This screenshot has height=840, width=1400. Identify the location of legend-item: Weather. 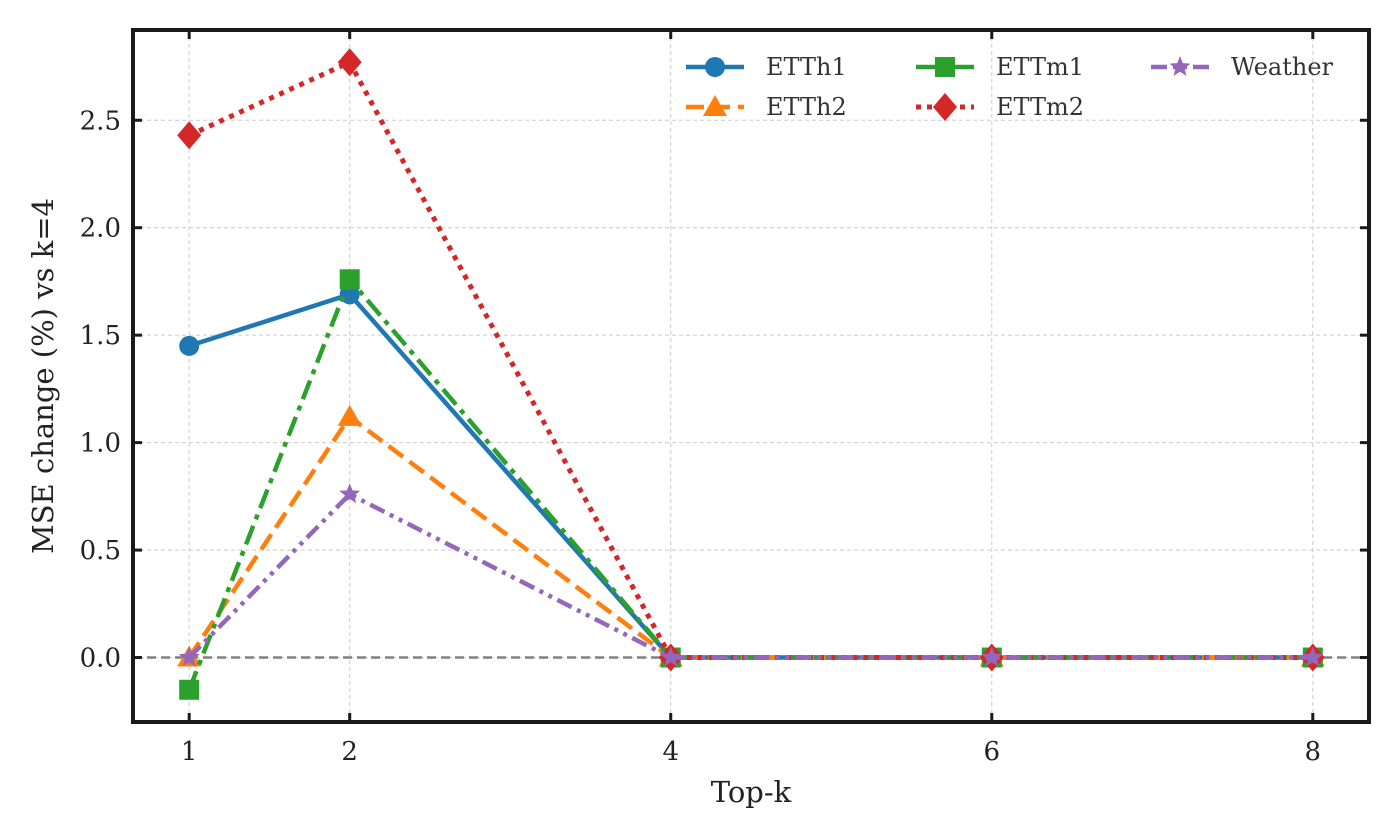
(1242, 67).